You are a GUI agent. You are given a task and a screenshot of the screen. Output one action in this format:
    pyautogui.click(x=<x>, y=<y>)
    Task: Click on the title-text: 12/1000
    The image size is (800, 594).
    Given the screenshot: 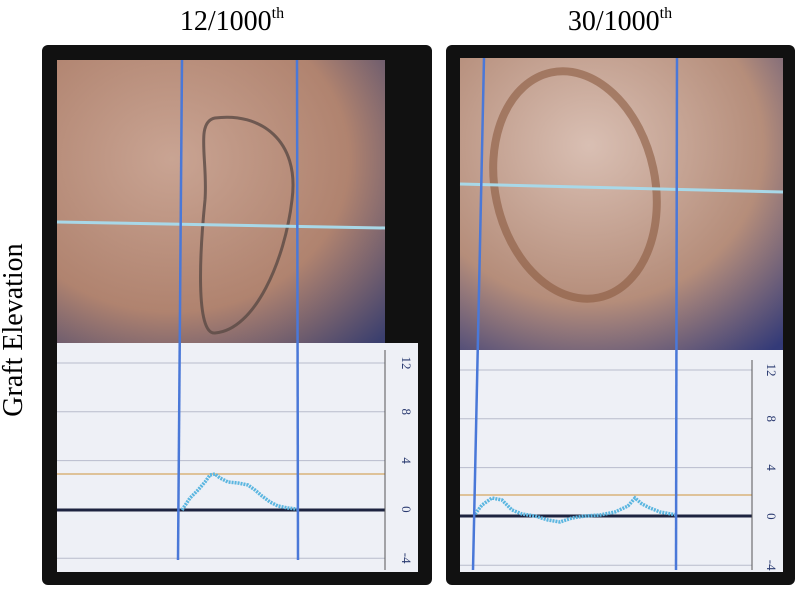 What is the action you would take?
    pyautogui.click(x=226, y=21)
    